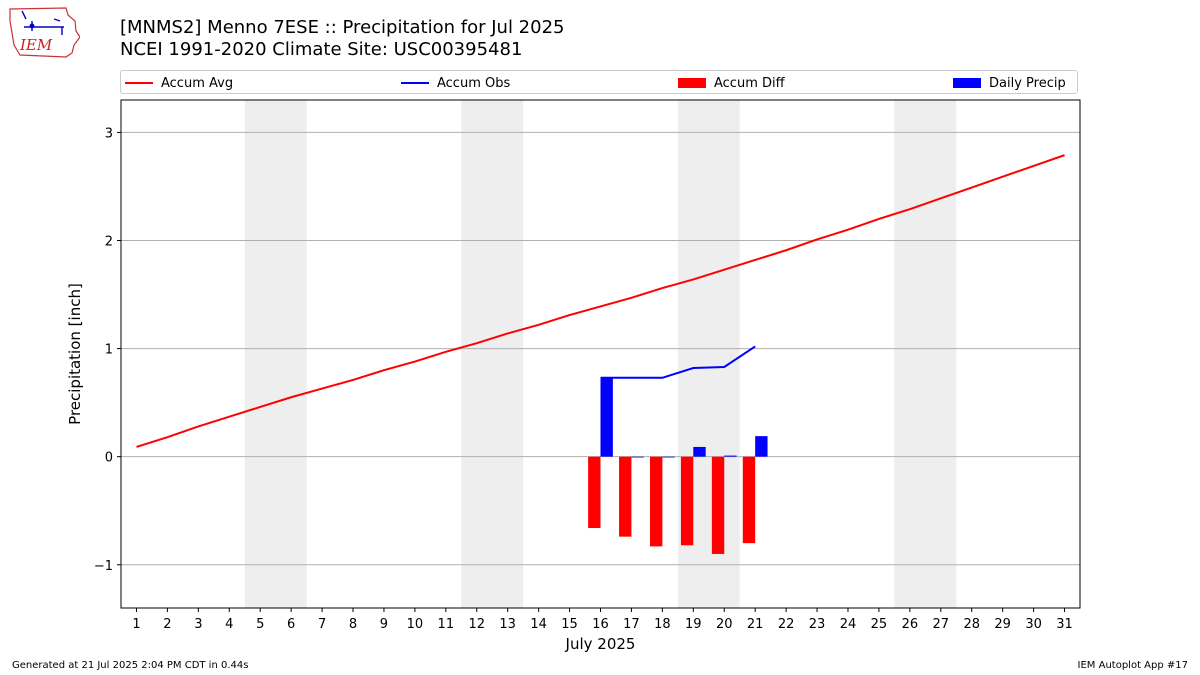 This screenshot has height=675, width=1200. Describe the element at coordinates (353, 624) in the screenshot. I see `x-tick-label-8: 8` at that location.